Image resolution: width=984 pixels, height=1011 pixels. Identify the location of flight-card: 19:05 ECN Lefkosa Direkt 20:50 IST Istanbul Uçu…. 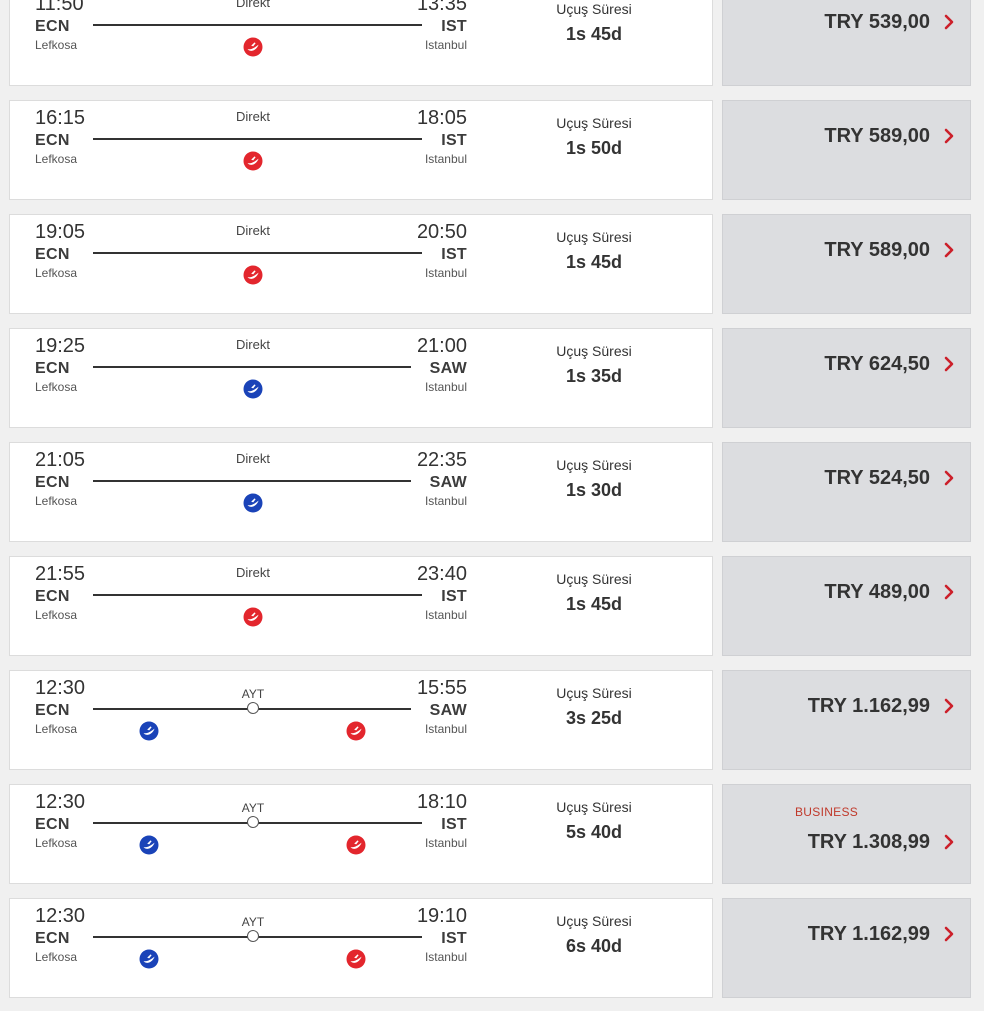
(361, 264).